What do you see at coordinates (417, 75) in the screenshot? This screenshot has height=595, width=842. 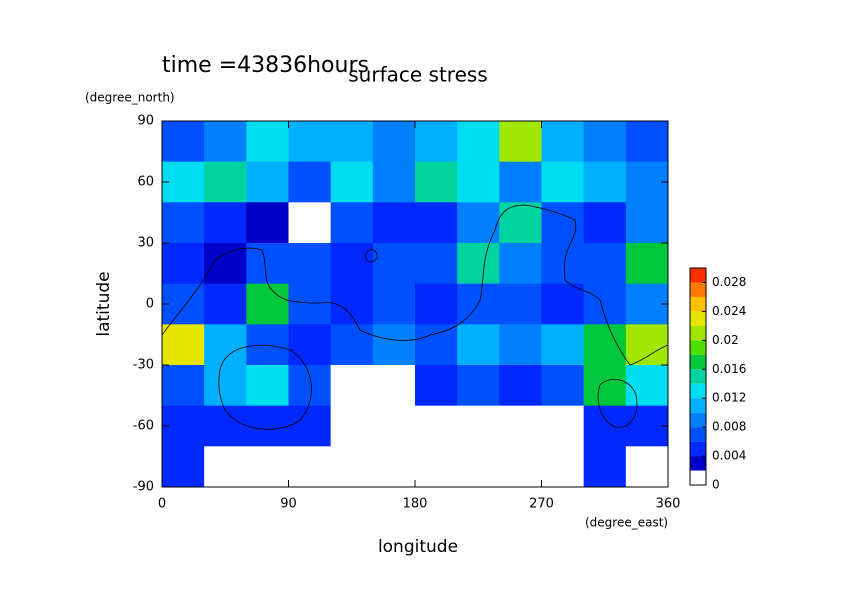 I see `chart-title: surface stress` at bounding box center [417, 75].